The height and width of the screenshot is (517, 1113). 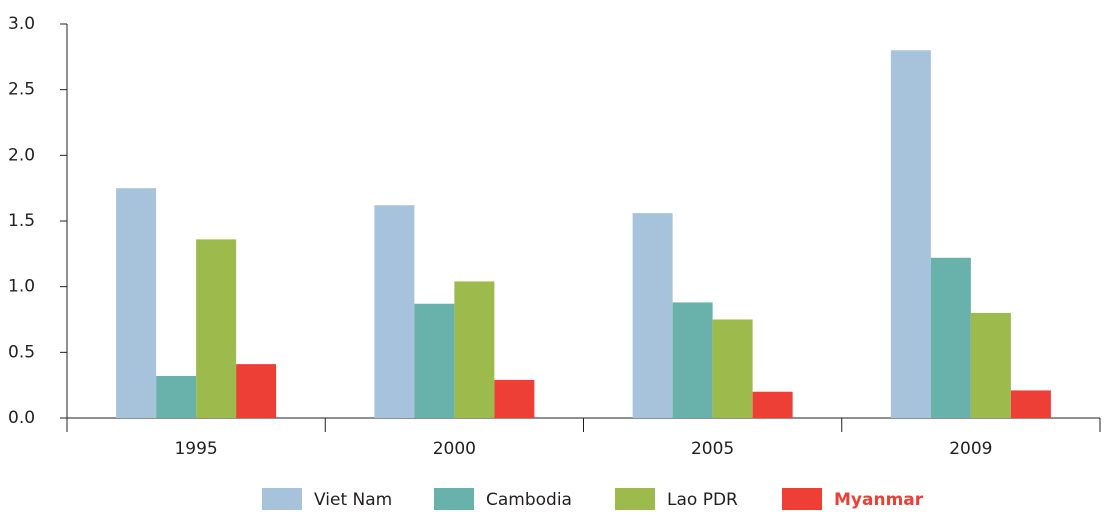 What do you see at coordinates (21, 352) in the screenshot?
I see `y-tick-label: 0.5` at bounding box center [21, 352].